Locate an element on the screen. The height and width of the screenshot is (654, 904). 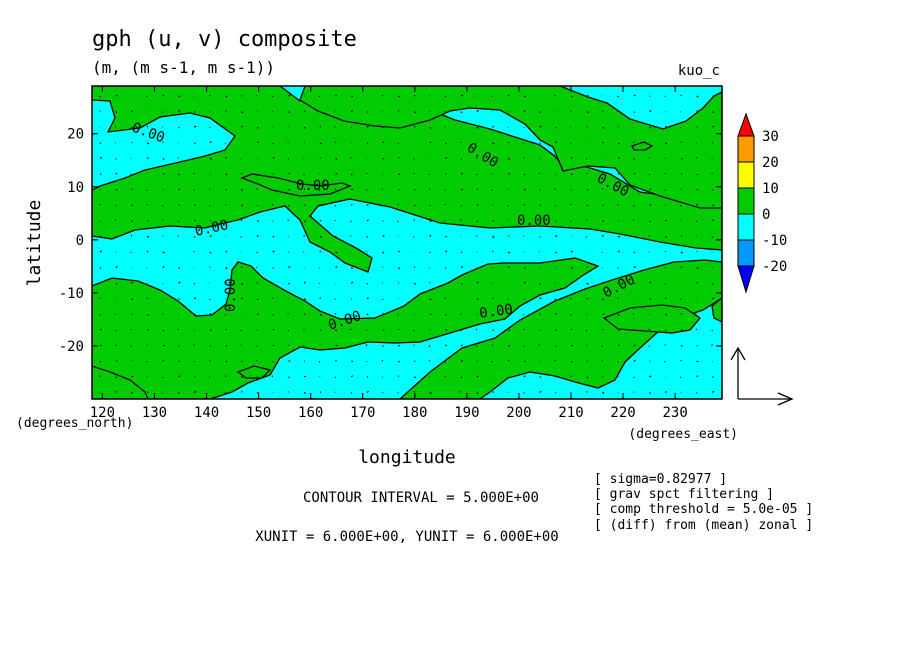
x-tick-label: 190 is located at coordinates (466, 413).